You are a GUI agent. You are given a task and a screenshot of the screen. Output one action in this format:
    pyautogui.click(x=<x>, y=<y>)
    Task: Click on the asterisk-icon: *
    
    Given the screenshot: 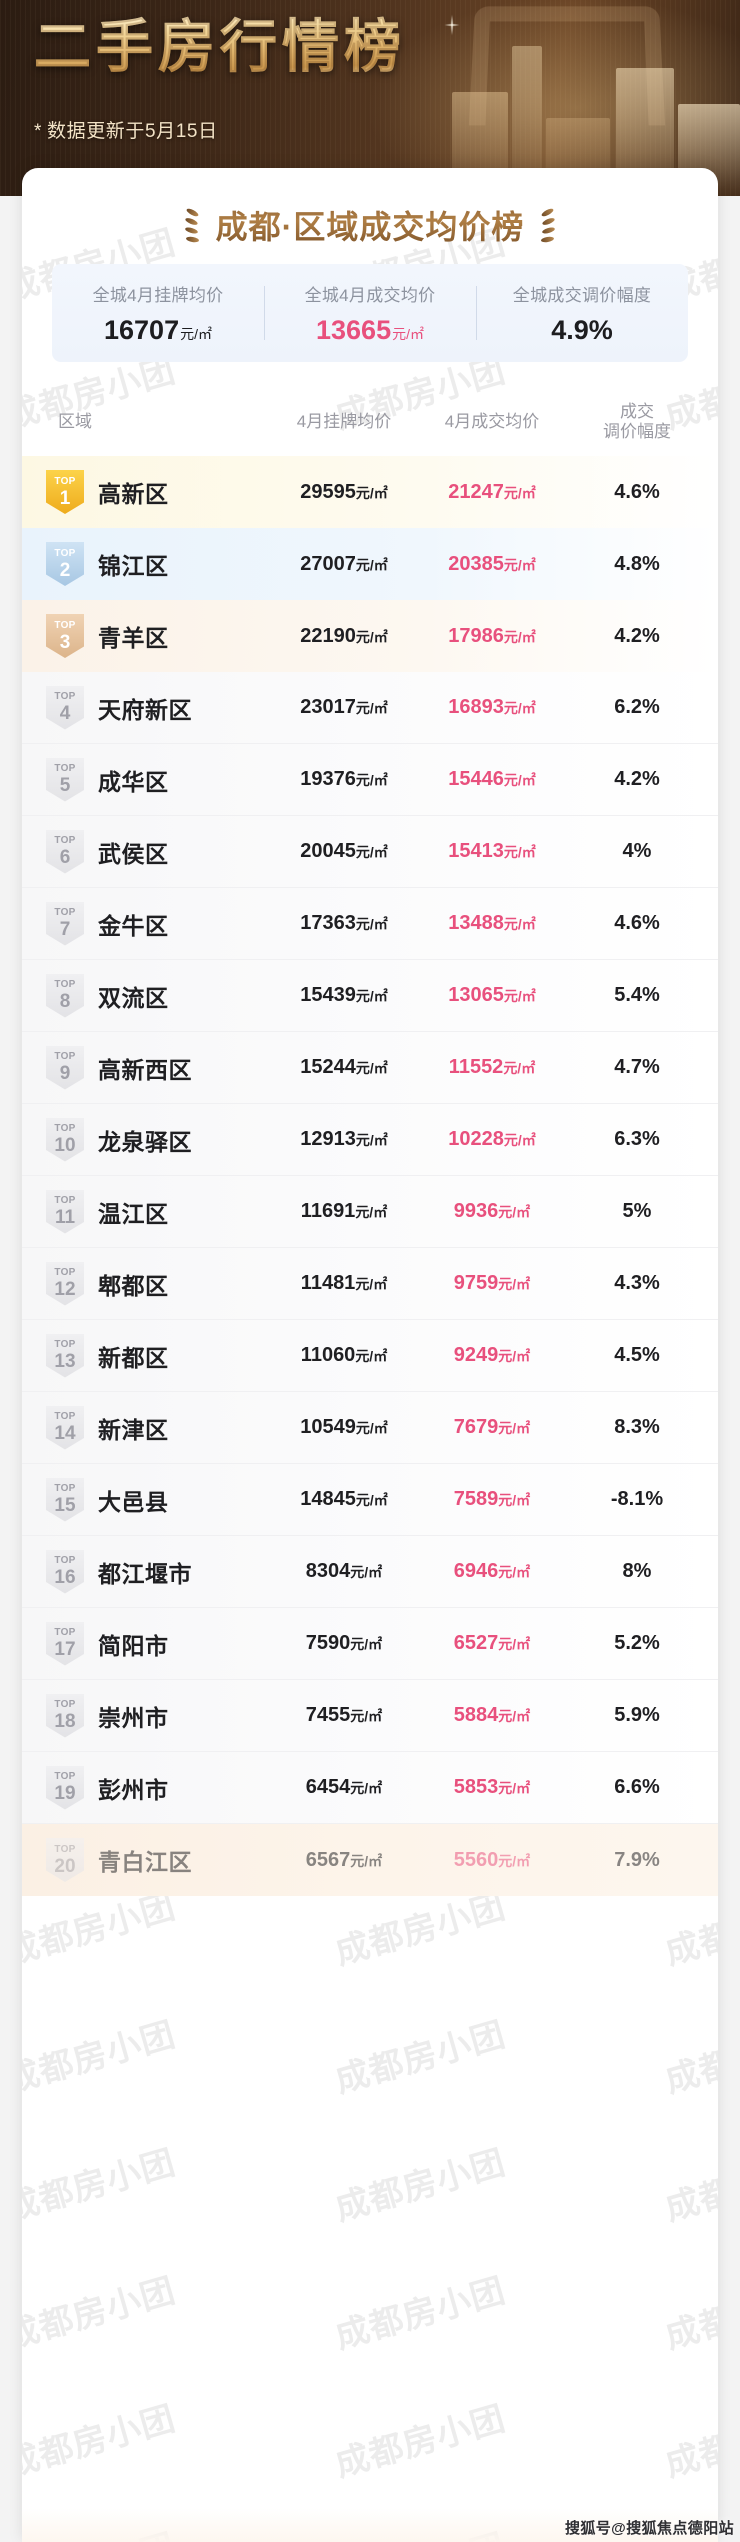 What is the action you would take?
    pyautogui.click(x=38, y=131)
    